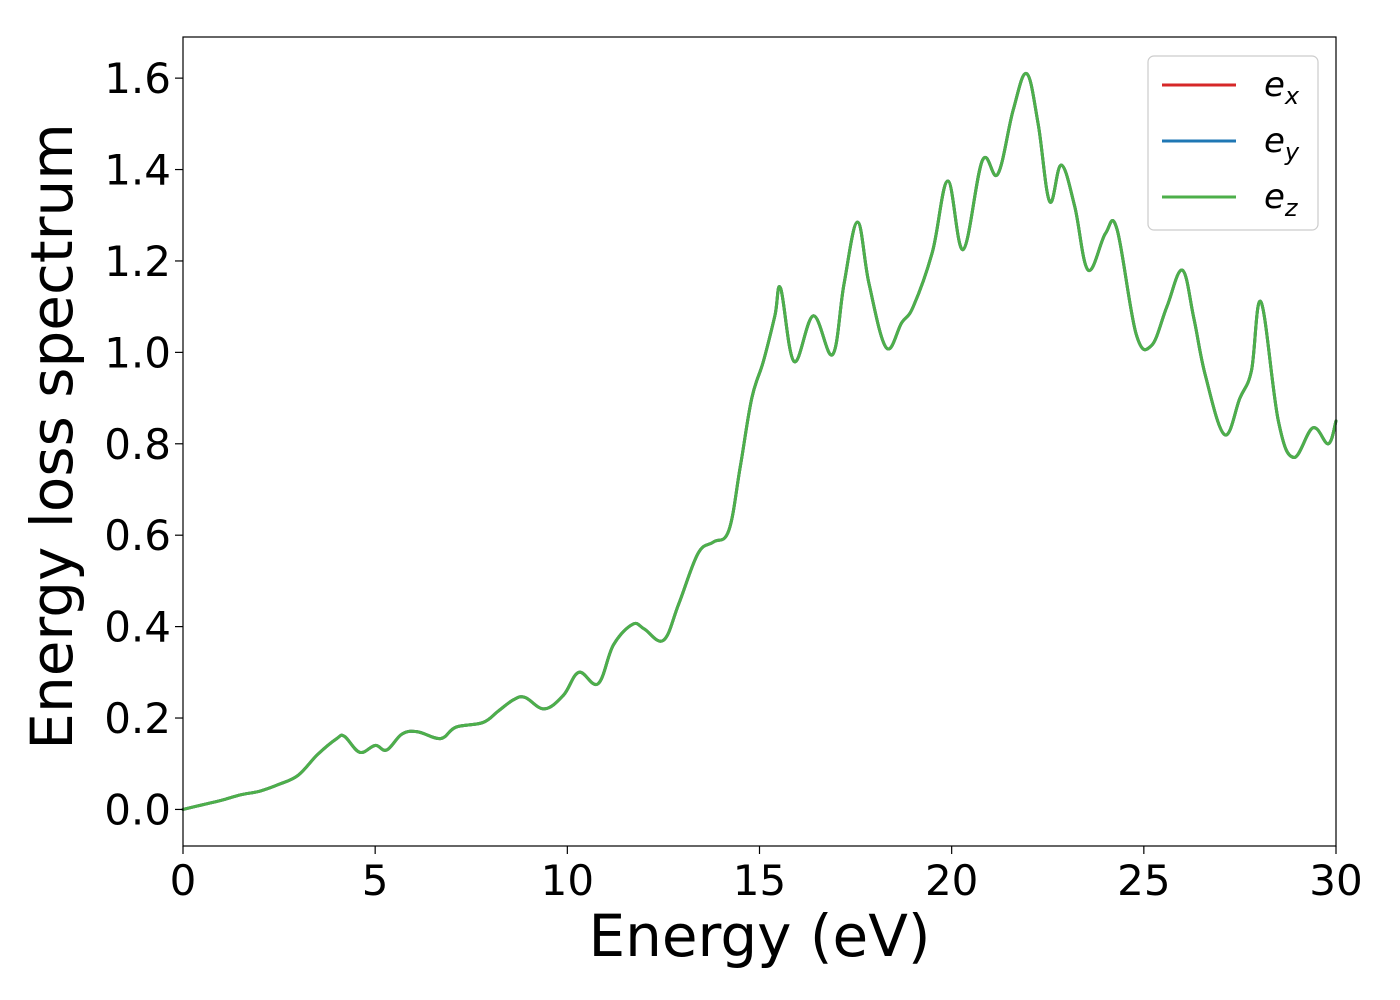 The width and height of the screenshot is (1400, 1000). I want to click on y-tick-label: 0.0, so click(137, 809).